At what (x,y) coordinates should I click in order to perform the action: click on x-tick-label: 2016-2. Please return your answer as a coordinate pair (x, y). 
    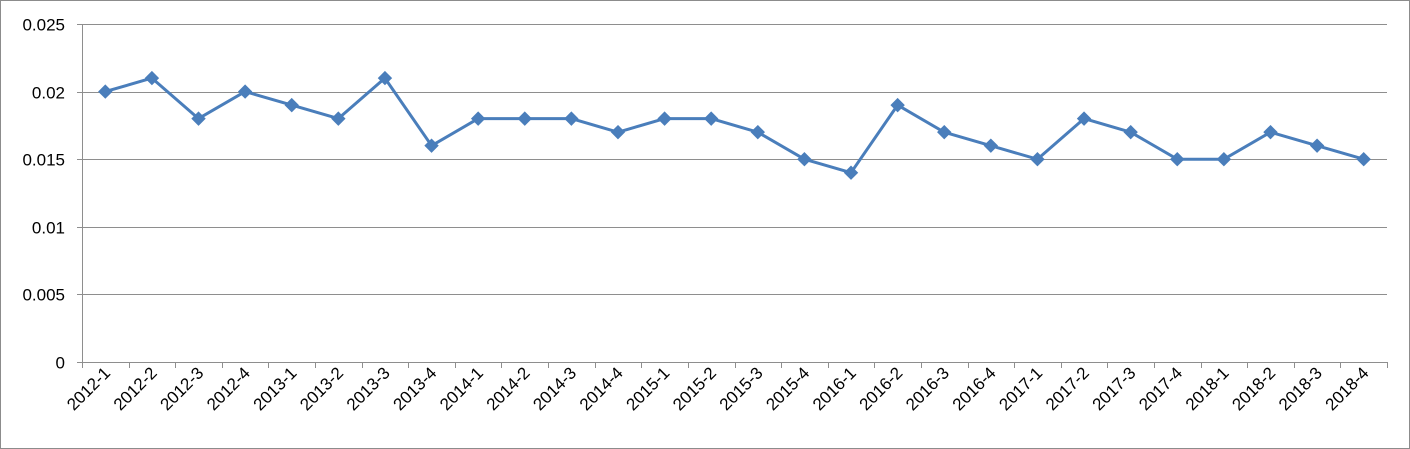
    Looking at the image, I should click on (881, 388).